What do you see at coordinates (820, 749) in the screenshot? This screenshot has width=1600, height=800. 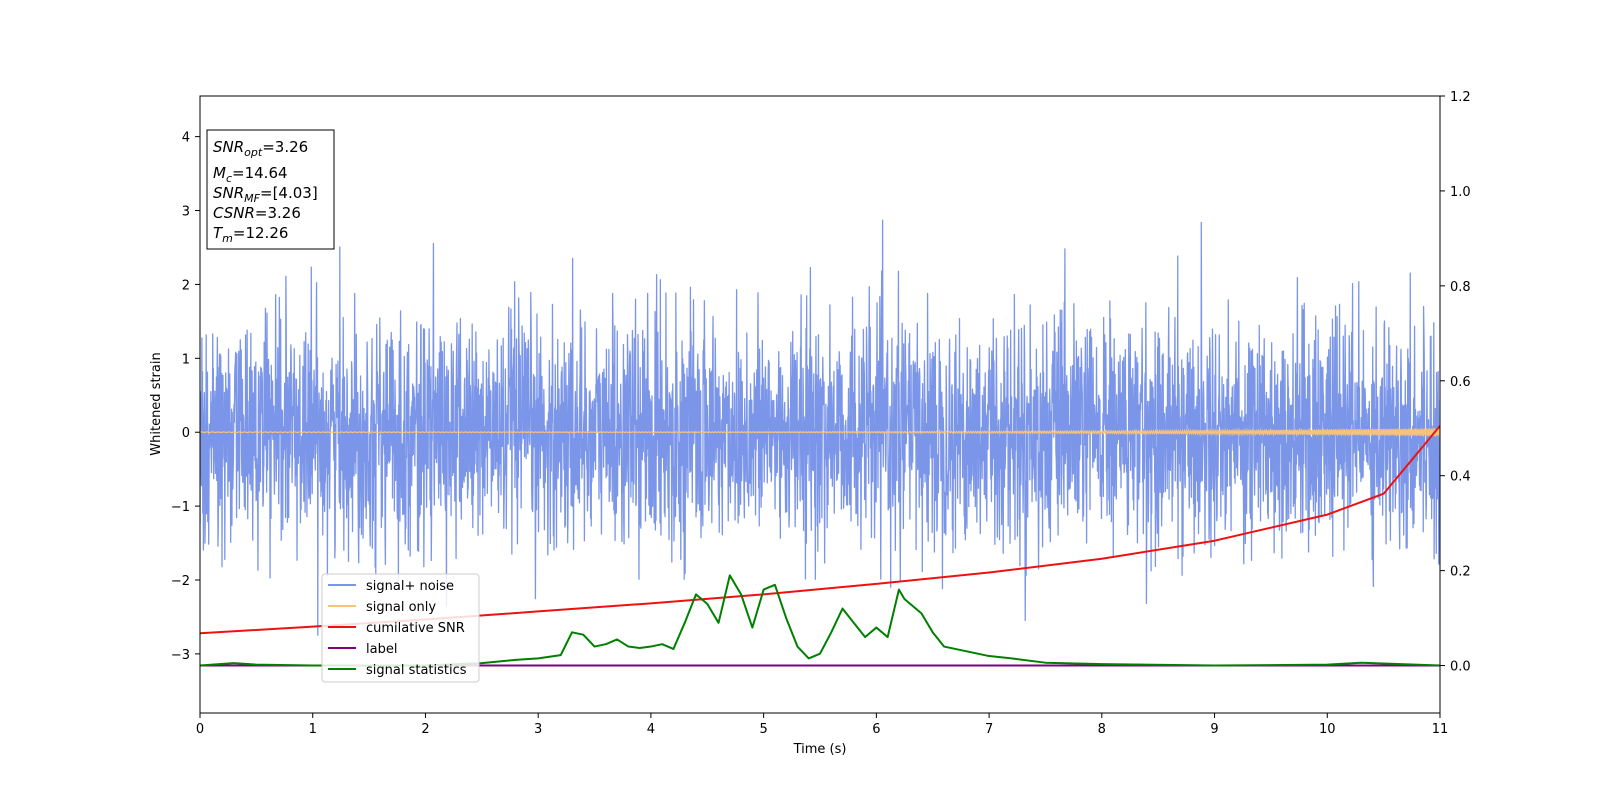 I see `x-axis-label: Time (s)` at bounding box center [820, 749].